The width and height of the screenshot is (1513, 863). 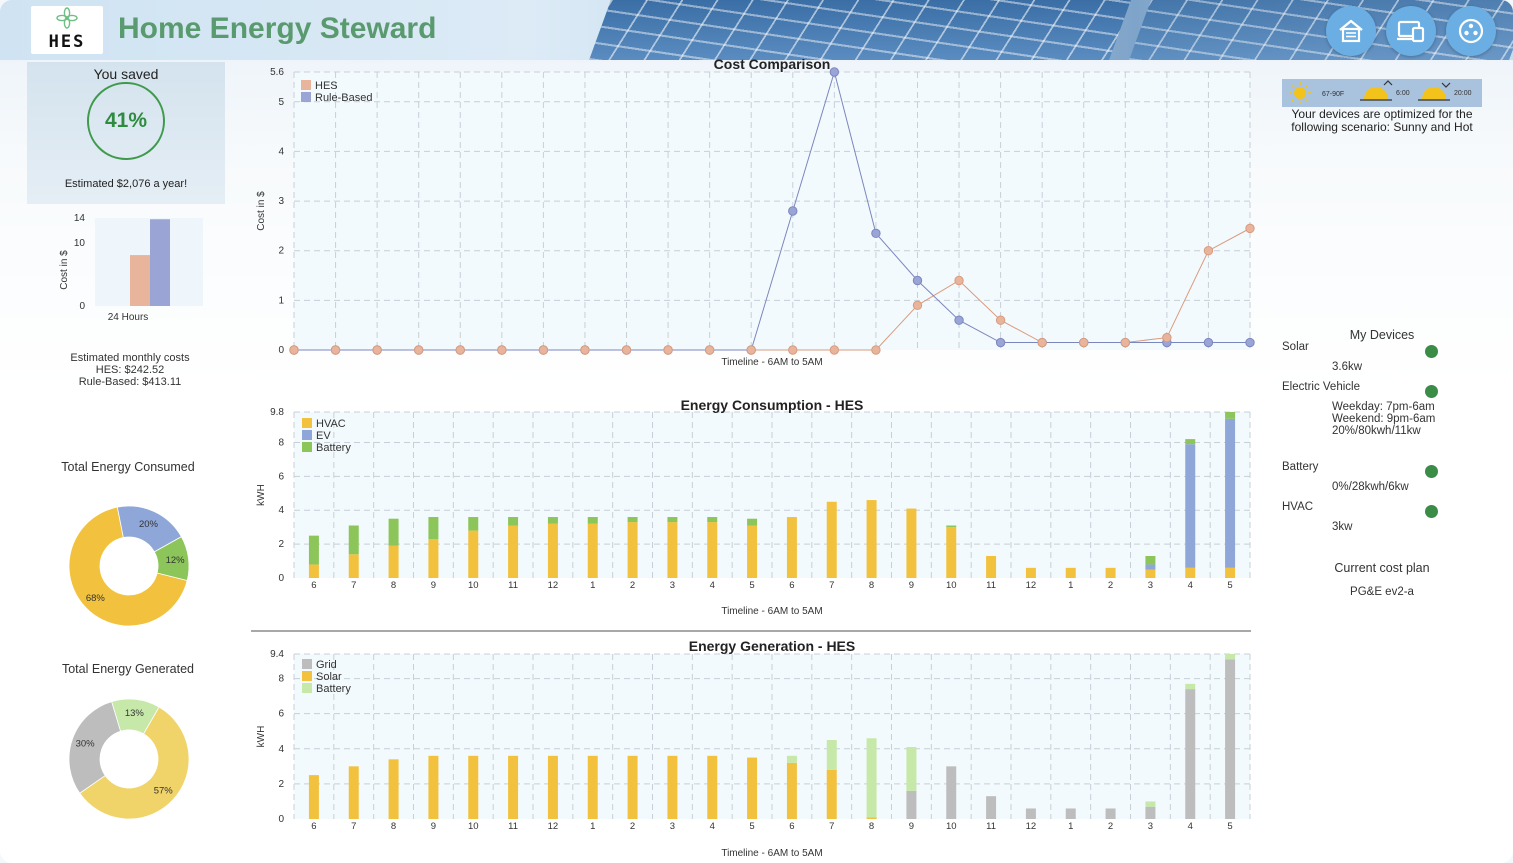 I want to click on legend-label: Solar, so click(x=329, y=677).